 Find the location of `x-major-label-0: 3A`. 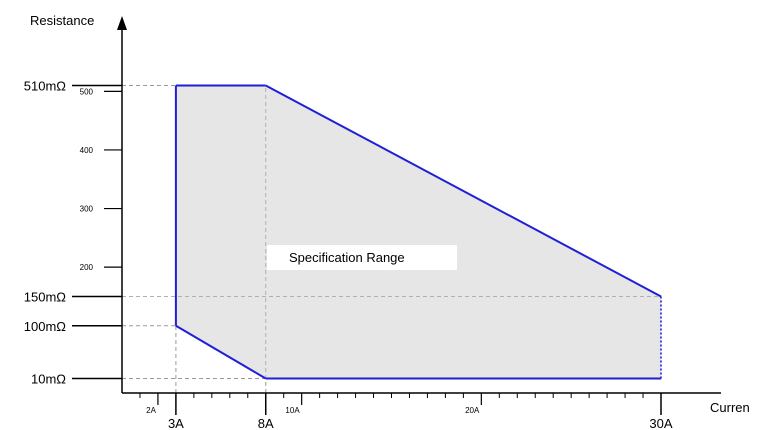

x-major-label-0: 3A is located at coordinates (176, 423).